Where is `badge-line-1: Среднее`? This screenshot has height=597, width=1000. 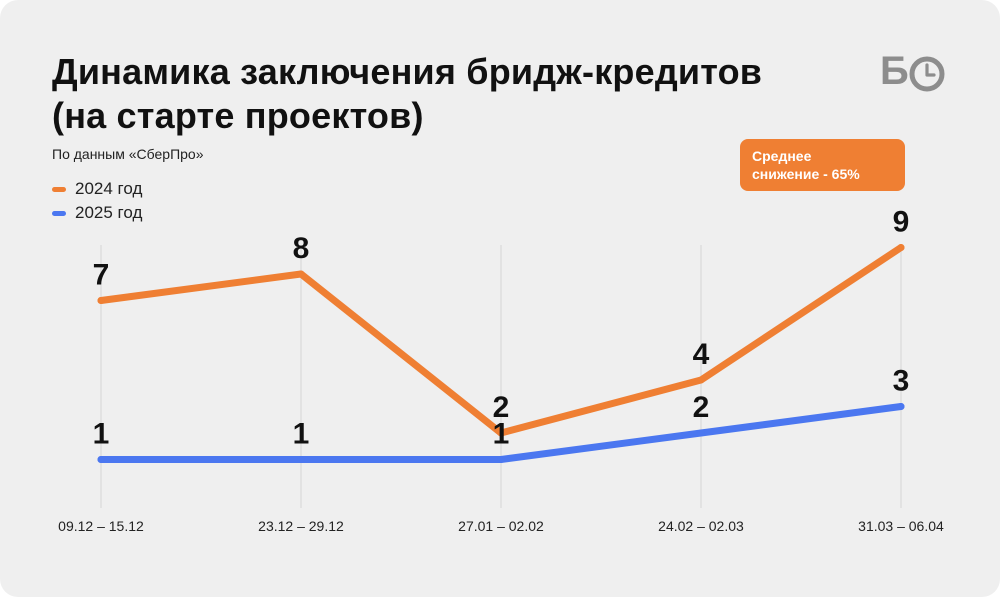 badge-line-1: Среднее is located at coordinates (782, 156).